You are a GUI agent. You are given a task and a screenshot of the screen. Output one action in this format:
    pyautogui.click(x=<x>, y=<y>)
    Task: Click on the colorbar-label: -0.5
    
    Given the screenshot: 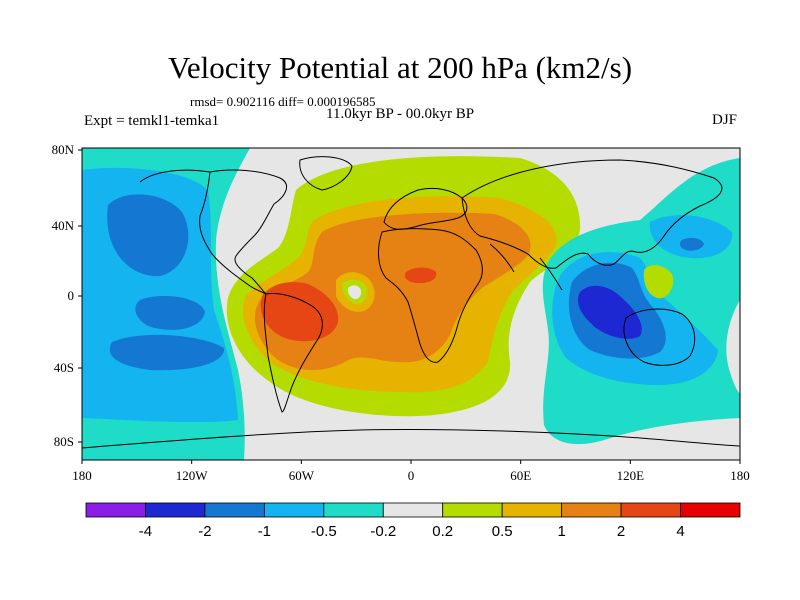 What is the action you would take?
    pyautogui.click(x=324, y=531)
    